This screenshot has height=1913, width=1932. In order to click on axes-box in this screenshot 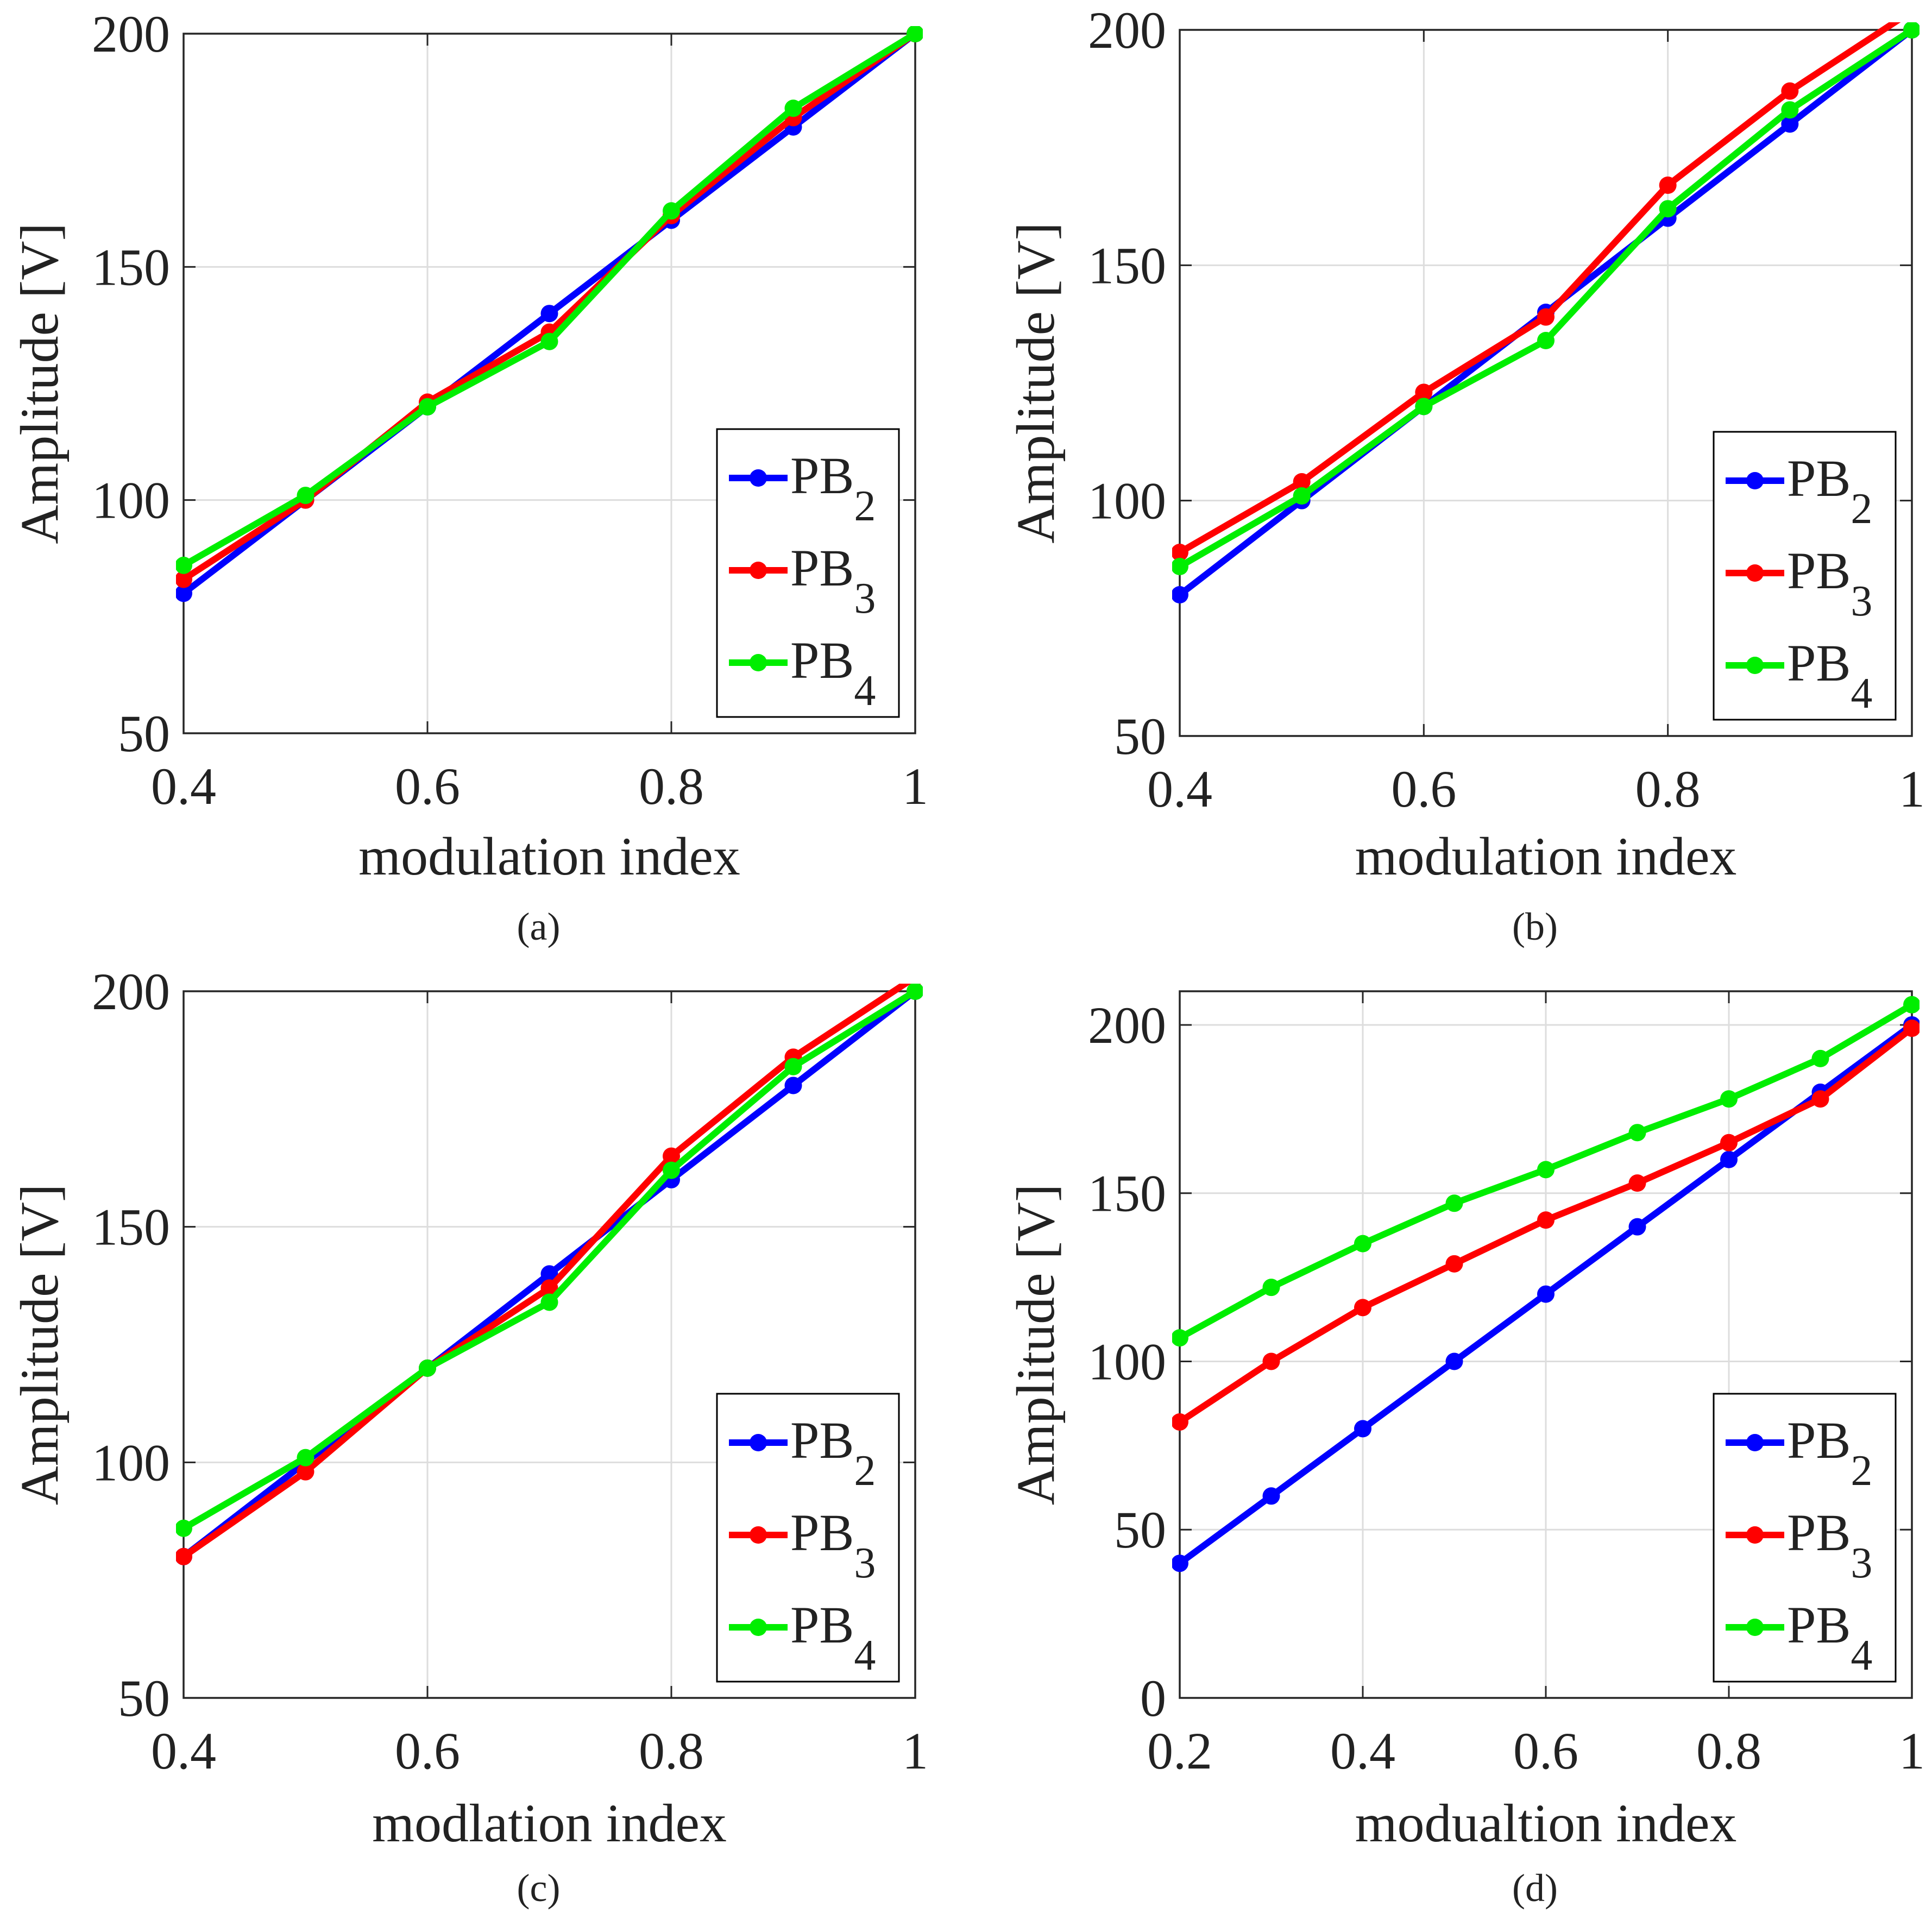, I will do `click(549, 1344)`.